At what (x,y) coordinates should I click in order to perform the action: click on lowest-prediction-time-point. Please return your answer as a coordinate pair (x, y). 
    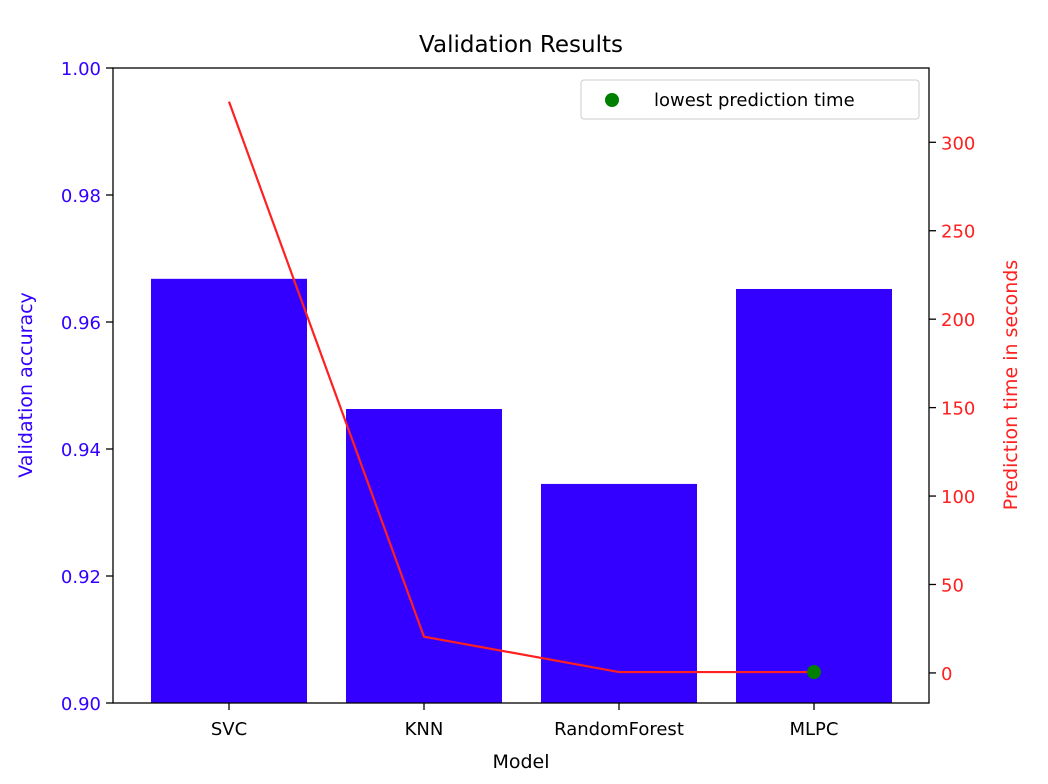
    Looking at the image, I should click on (814, 672).